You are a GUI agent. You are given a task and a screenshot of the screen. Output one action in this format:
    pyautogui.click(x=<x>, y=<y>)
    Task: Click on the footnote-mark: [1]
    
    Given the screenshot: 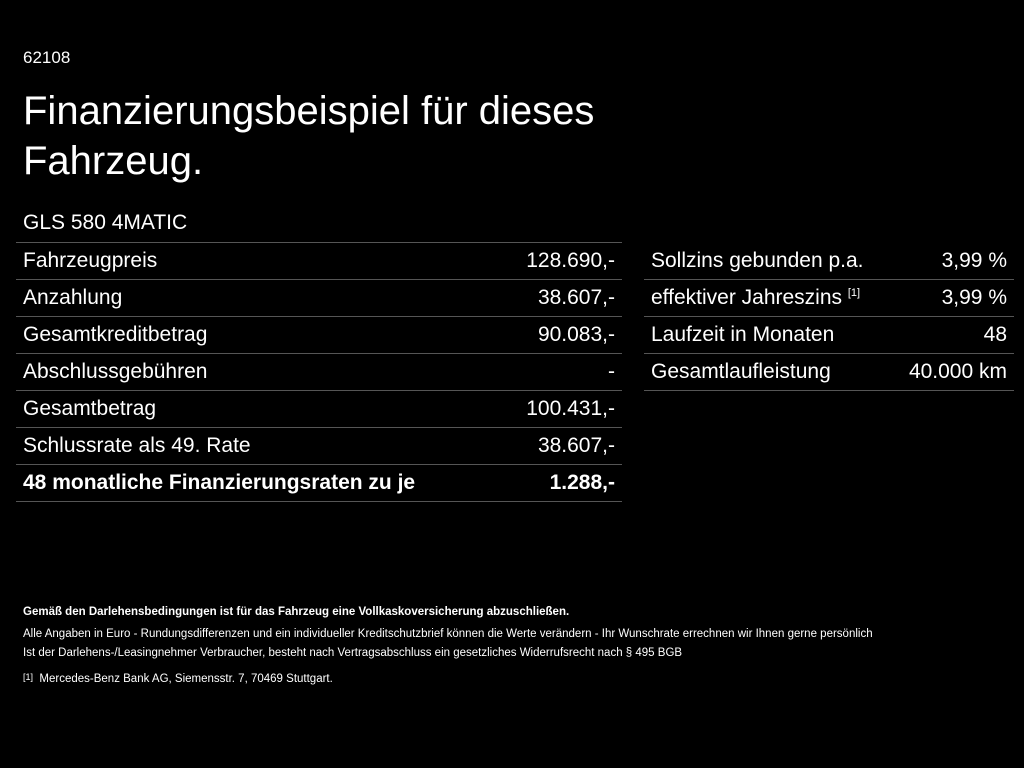 What is the action you would take?
    pyautogui.click(x=28, y=677)
    